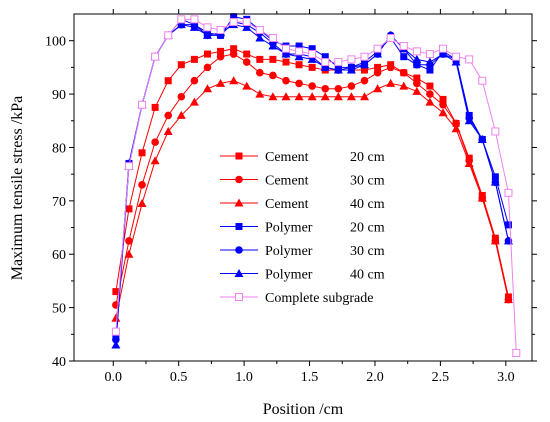 The image size is (550, 422). I want to click on x-axis-title: Position /cm, so click(303, 409).